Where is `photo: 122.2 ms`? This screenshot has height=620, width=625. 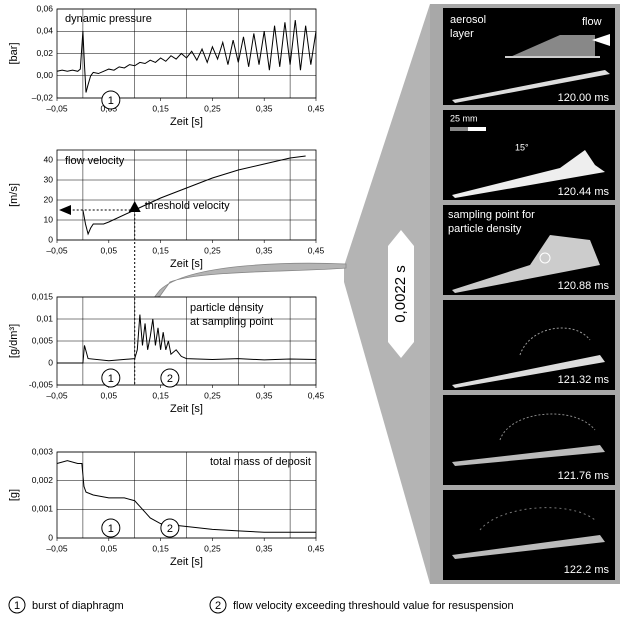
photo: 122.2 ms is located at coordinates (529, 535).